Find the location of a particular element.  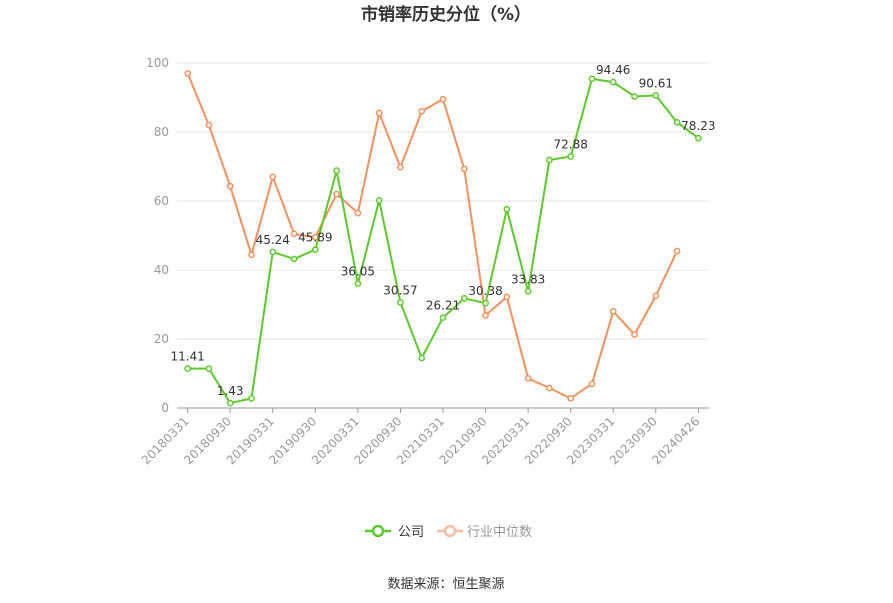

data-label: 30.38 is located at coordinates (485, 291).